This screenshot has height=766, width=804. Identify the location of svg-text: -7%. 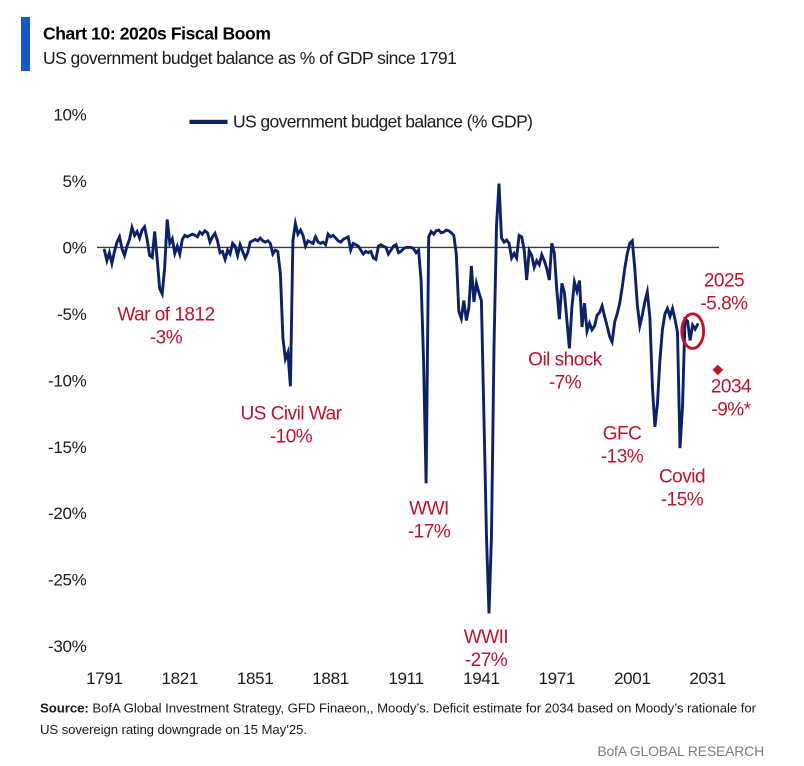
(565, 382).